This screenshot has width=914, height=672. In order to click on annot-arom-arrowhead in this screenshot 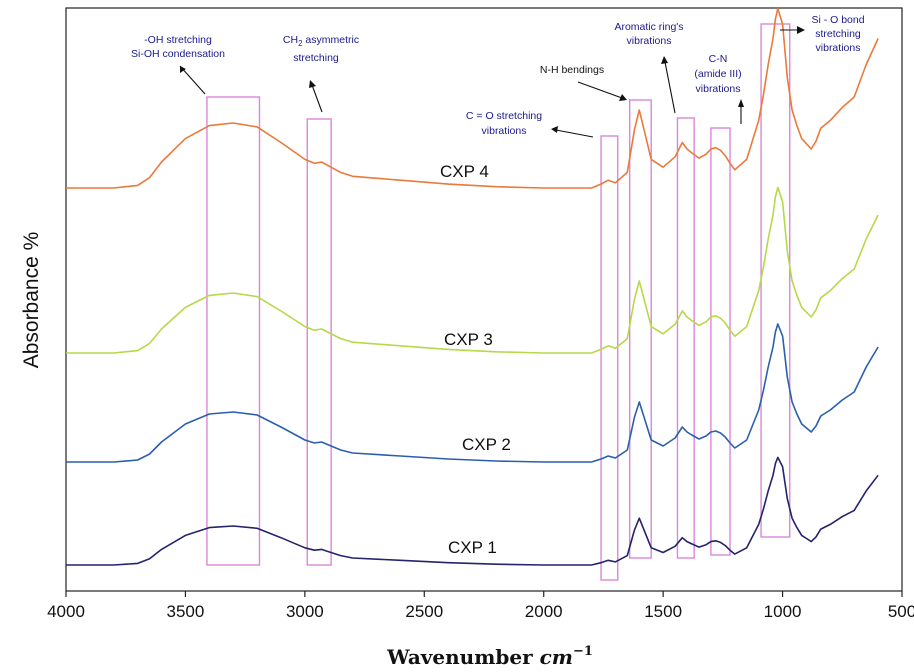, I will do `click(664, 60)`.